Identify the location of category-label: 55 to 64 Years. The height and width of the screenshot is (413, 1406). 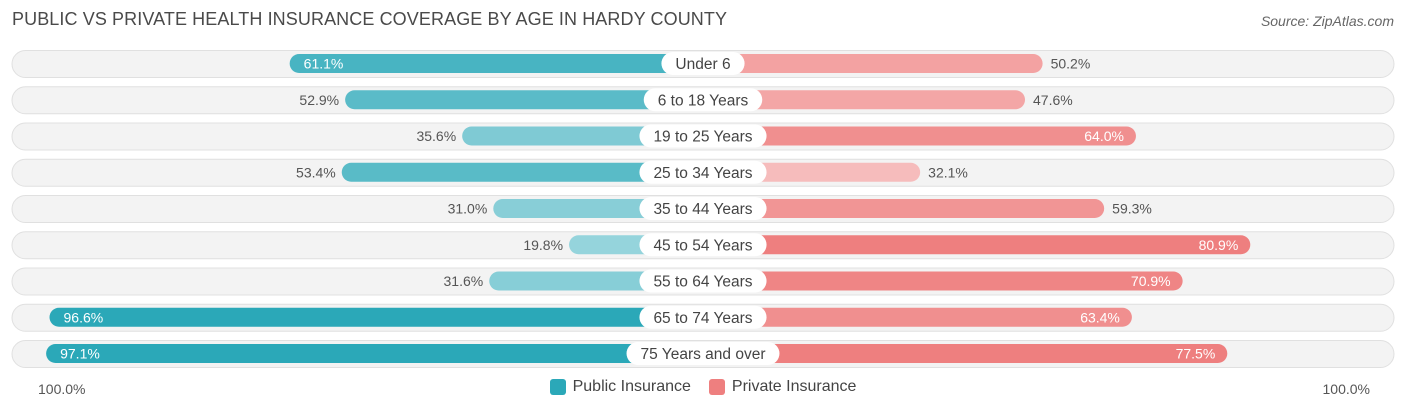
(702, 282).